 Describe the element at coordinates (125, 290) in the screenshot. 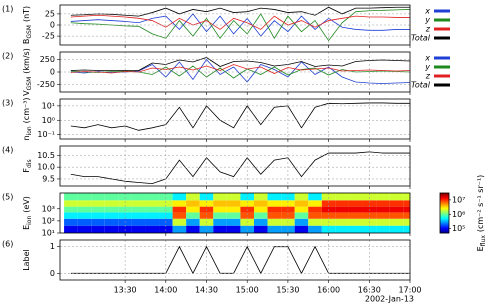

I see `x-tick-label: 13:30` at that location.